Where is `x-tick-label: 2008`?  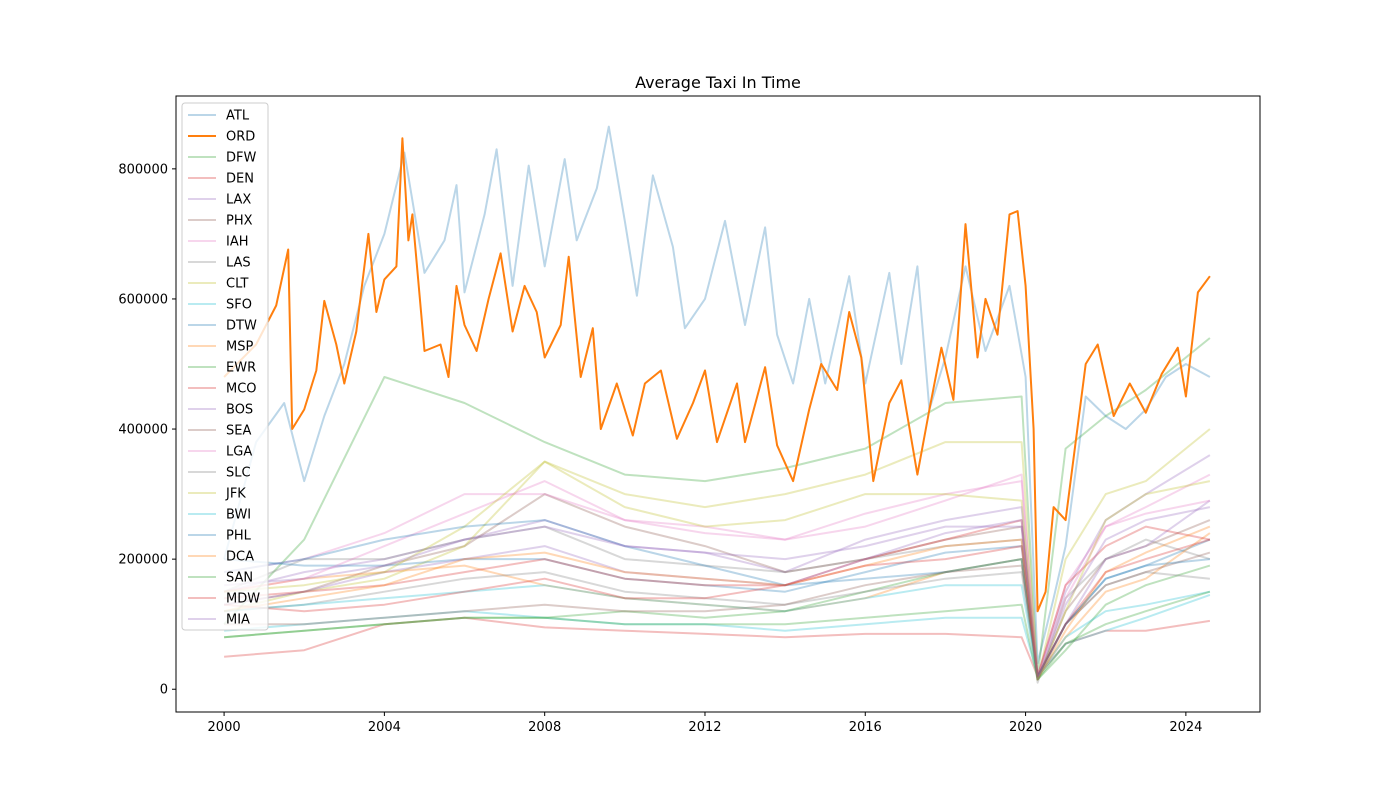
x-tick-label: 2008 is located at coordinates (544, 727).